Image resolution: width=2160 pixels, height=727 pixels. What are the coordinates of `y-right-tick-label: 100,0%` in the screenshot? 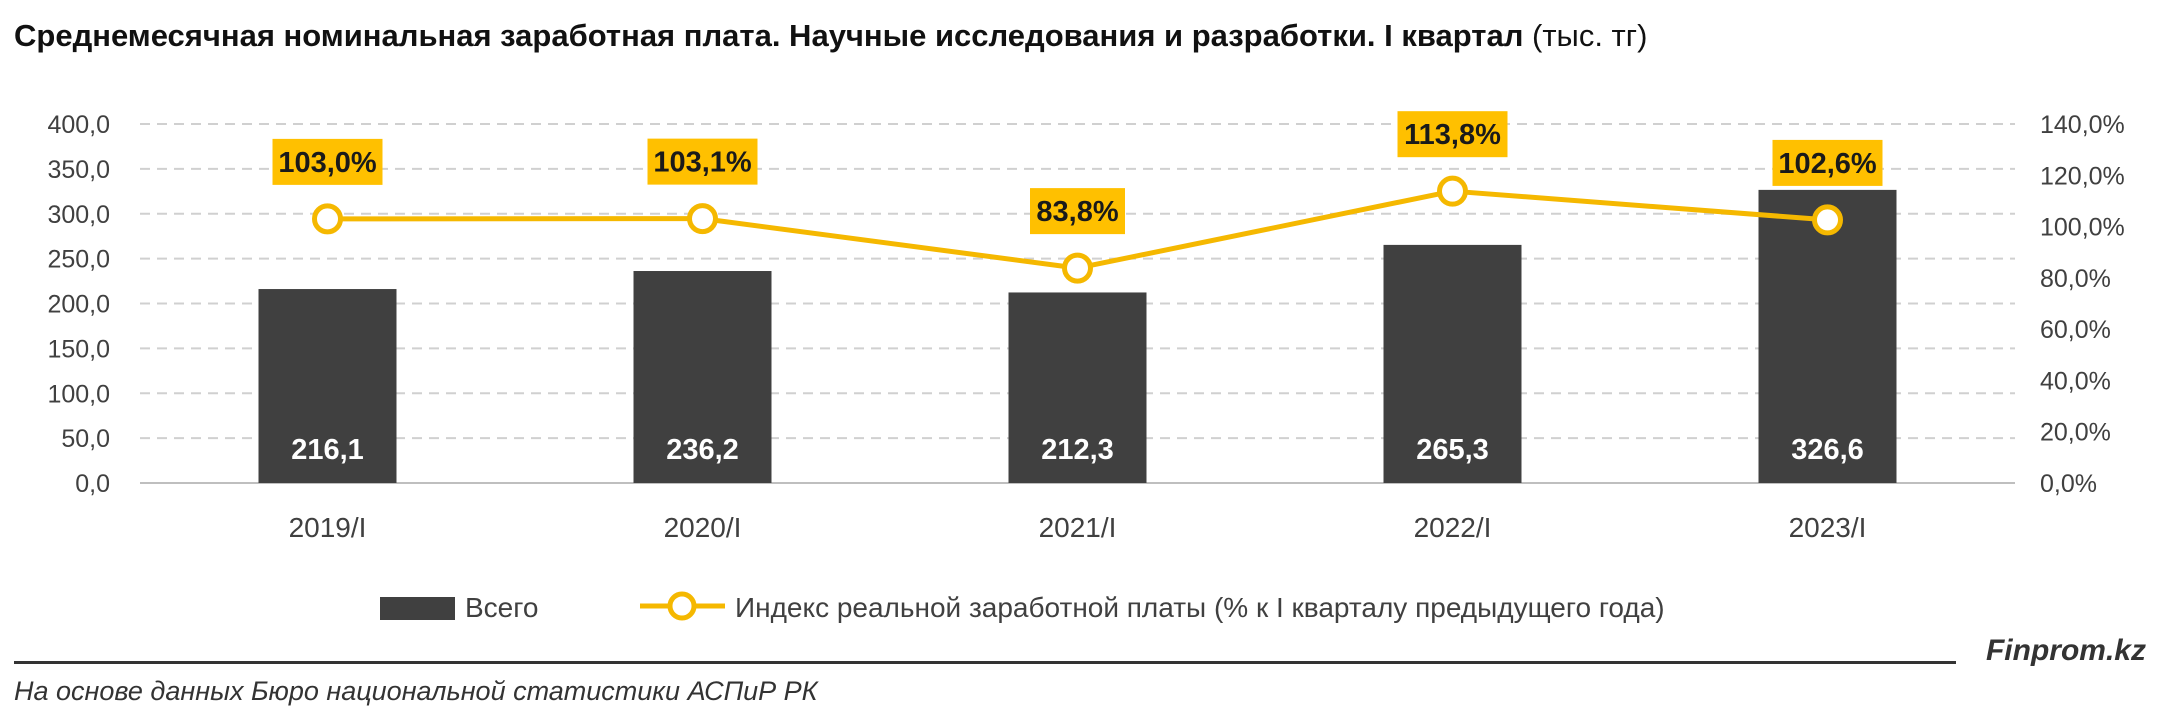 It's located at (2082, 228).